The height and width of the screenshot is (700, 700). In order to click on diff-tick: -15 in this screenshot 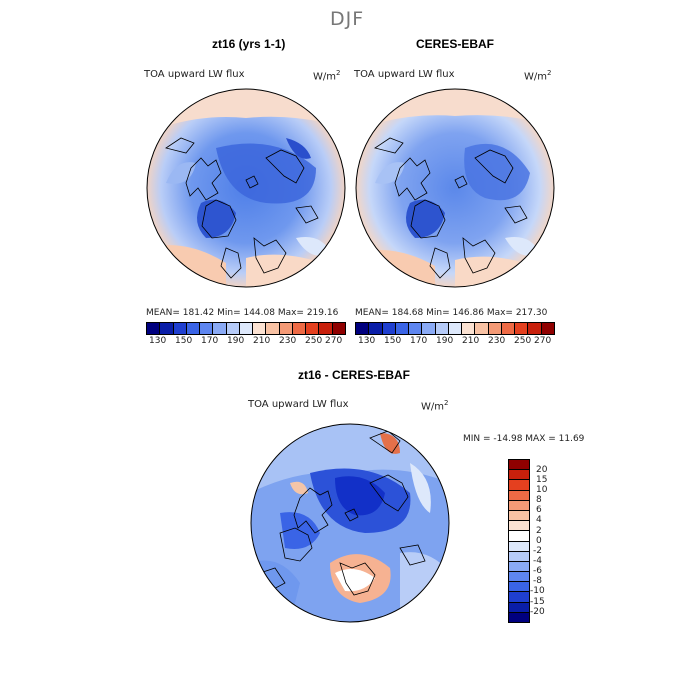, I will do `click(537, 602)`.